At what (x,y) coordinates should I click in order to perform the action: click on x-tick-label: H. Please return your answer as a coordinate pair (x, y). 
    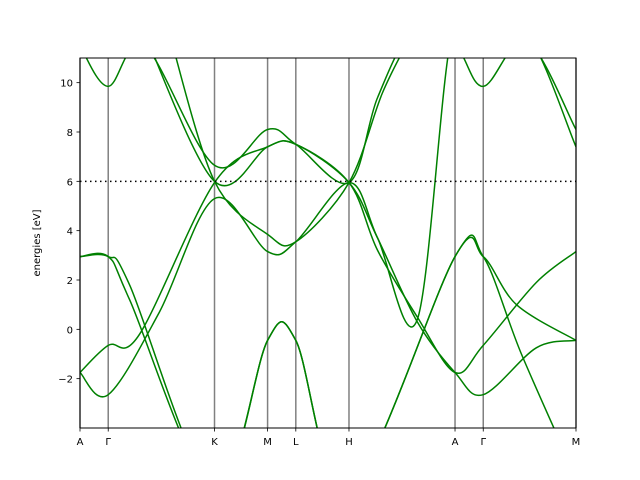
    Looking at the image, I should click on (349, 442).